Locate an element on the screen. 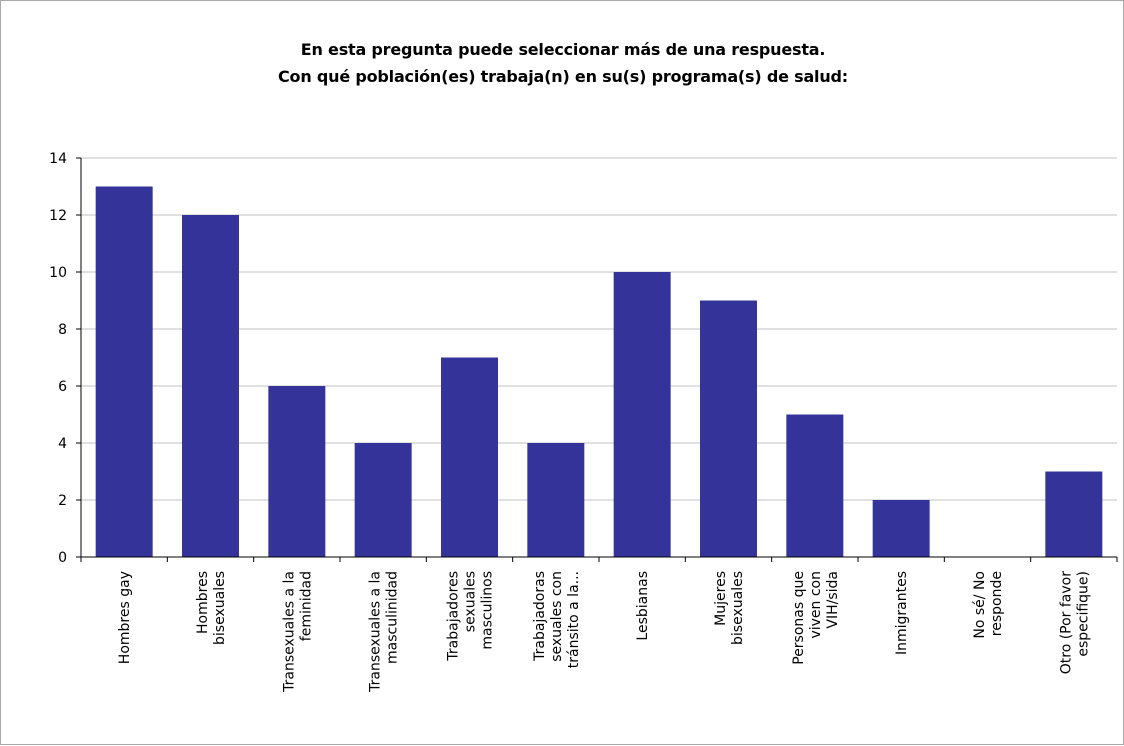  y-tick-label: 0 is located at coordinates (62, 558).